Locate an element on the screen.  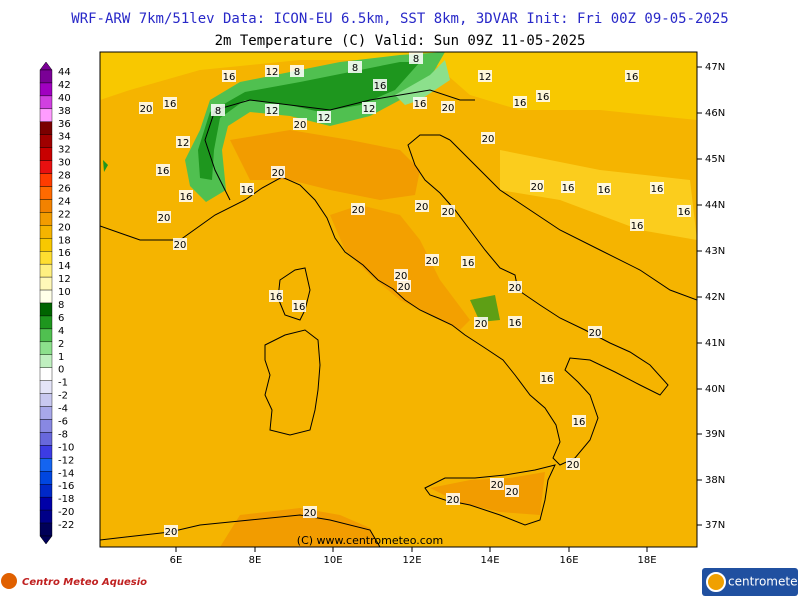
field-edge is located at coordinates (105, 166).